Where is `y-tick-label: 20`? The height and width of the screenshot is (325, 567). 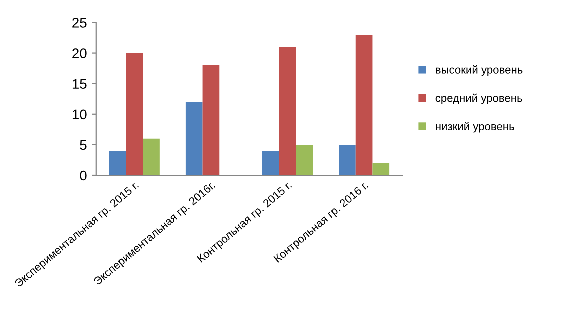
y-tick-label: 20 is located at coordinates (79, 53).